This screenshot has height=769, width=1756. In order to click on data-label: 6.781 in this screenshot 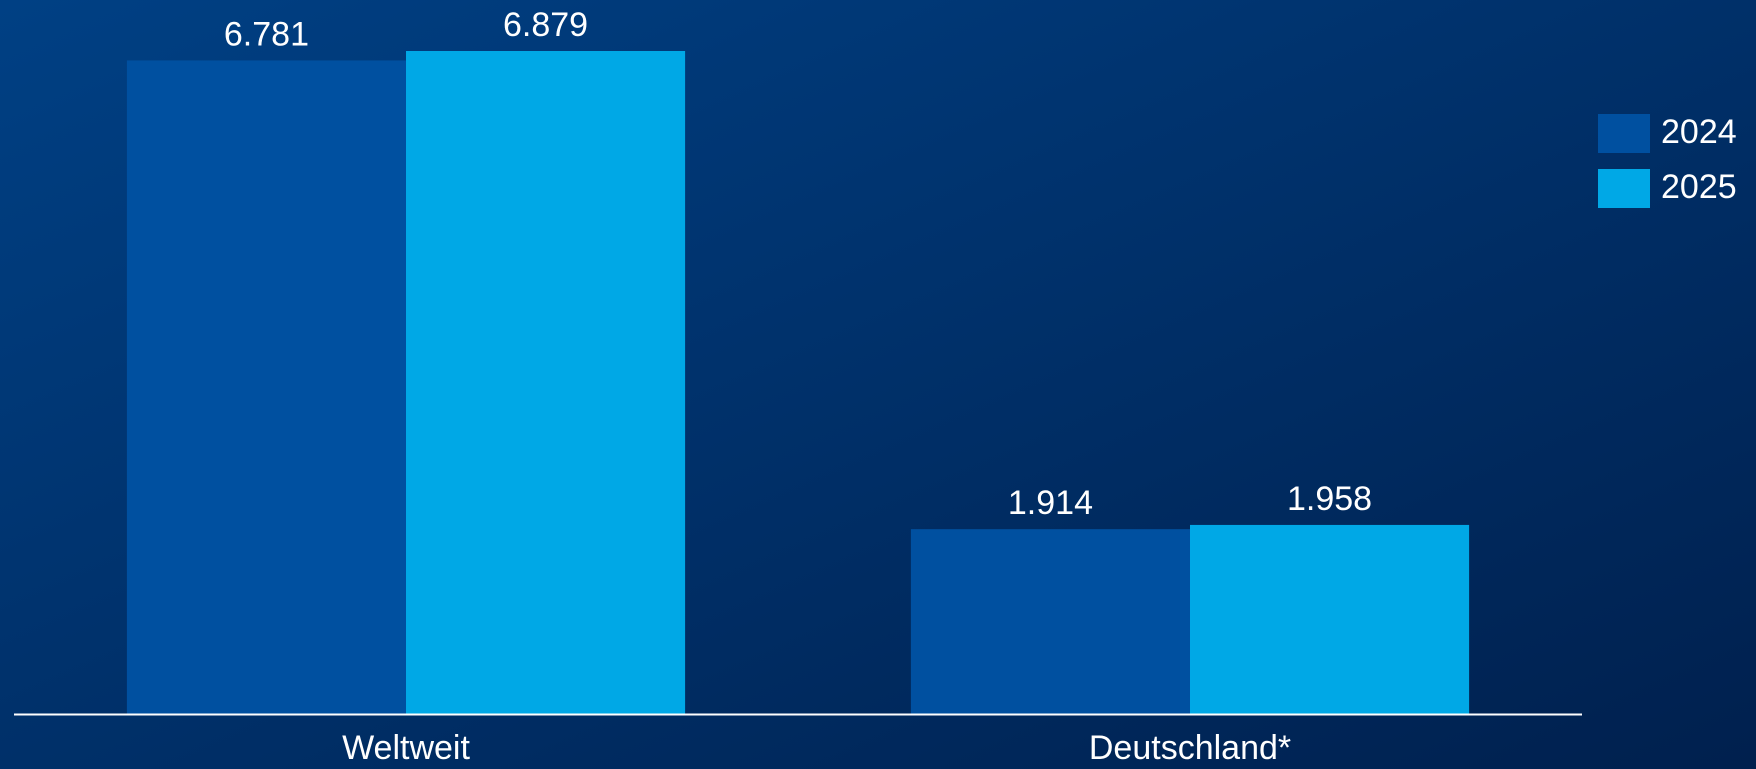, I will do `click(266, 34)`.